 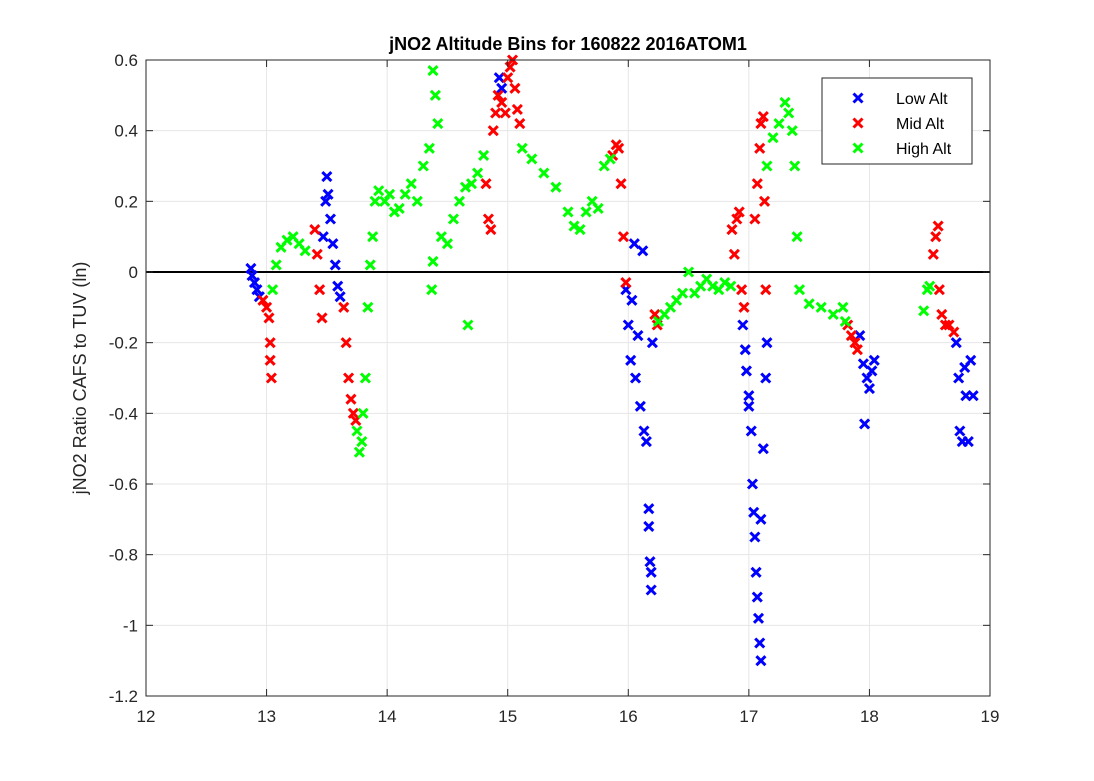 I want to click on x-tick-label: 16, so click(x=628, y=716).